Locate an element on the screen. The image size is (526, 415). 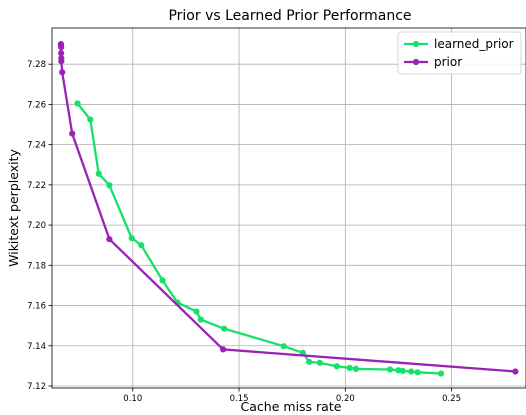
y-tick-label: 7.18 is located at coordinates (36, 266).